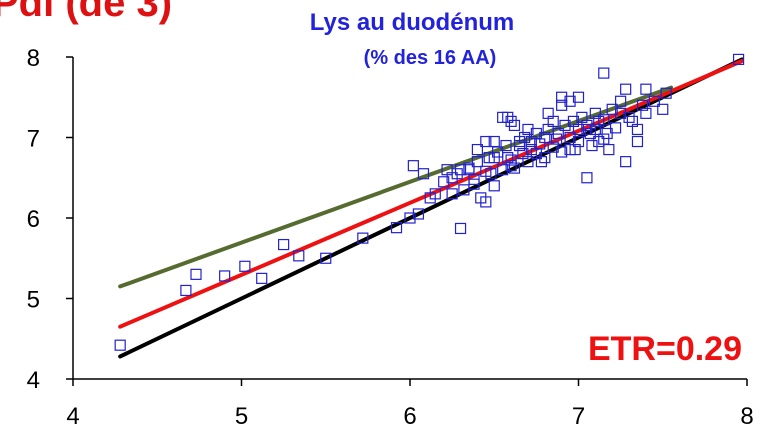  Describe the element at coordinates (578, 416) in the screenshot. I see `x-tick-label: 7` at that location.